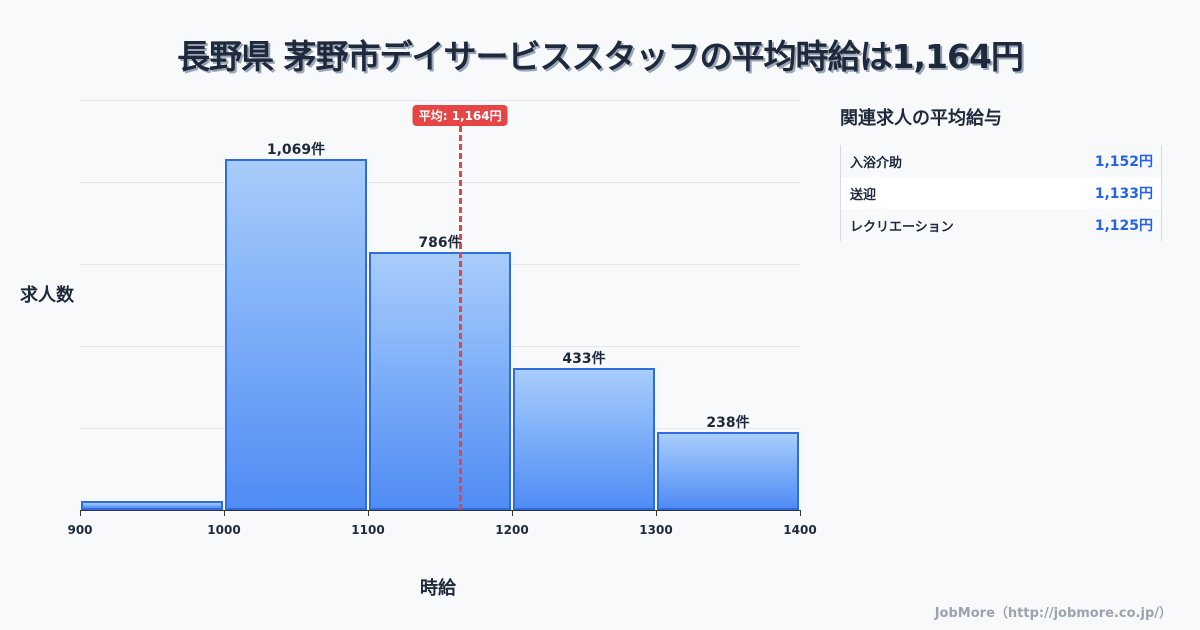 The image size is (1200, 630). Describe the element at coordinates (461, 318) in the screenshot. I see `average-line` at that location.